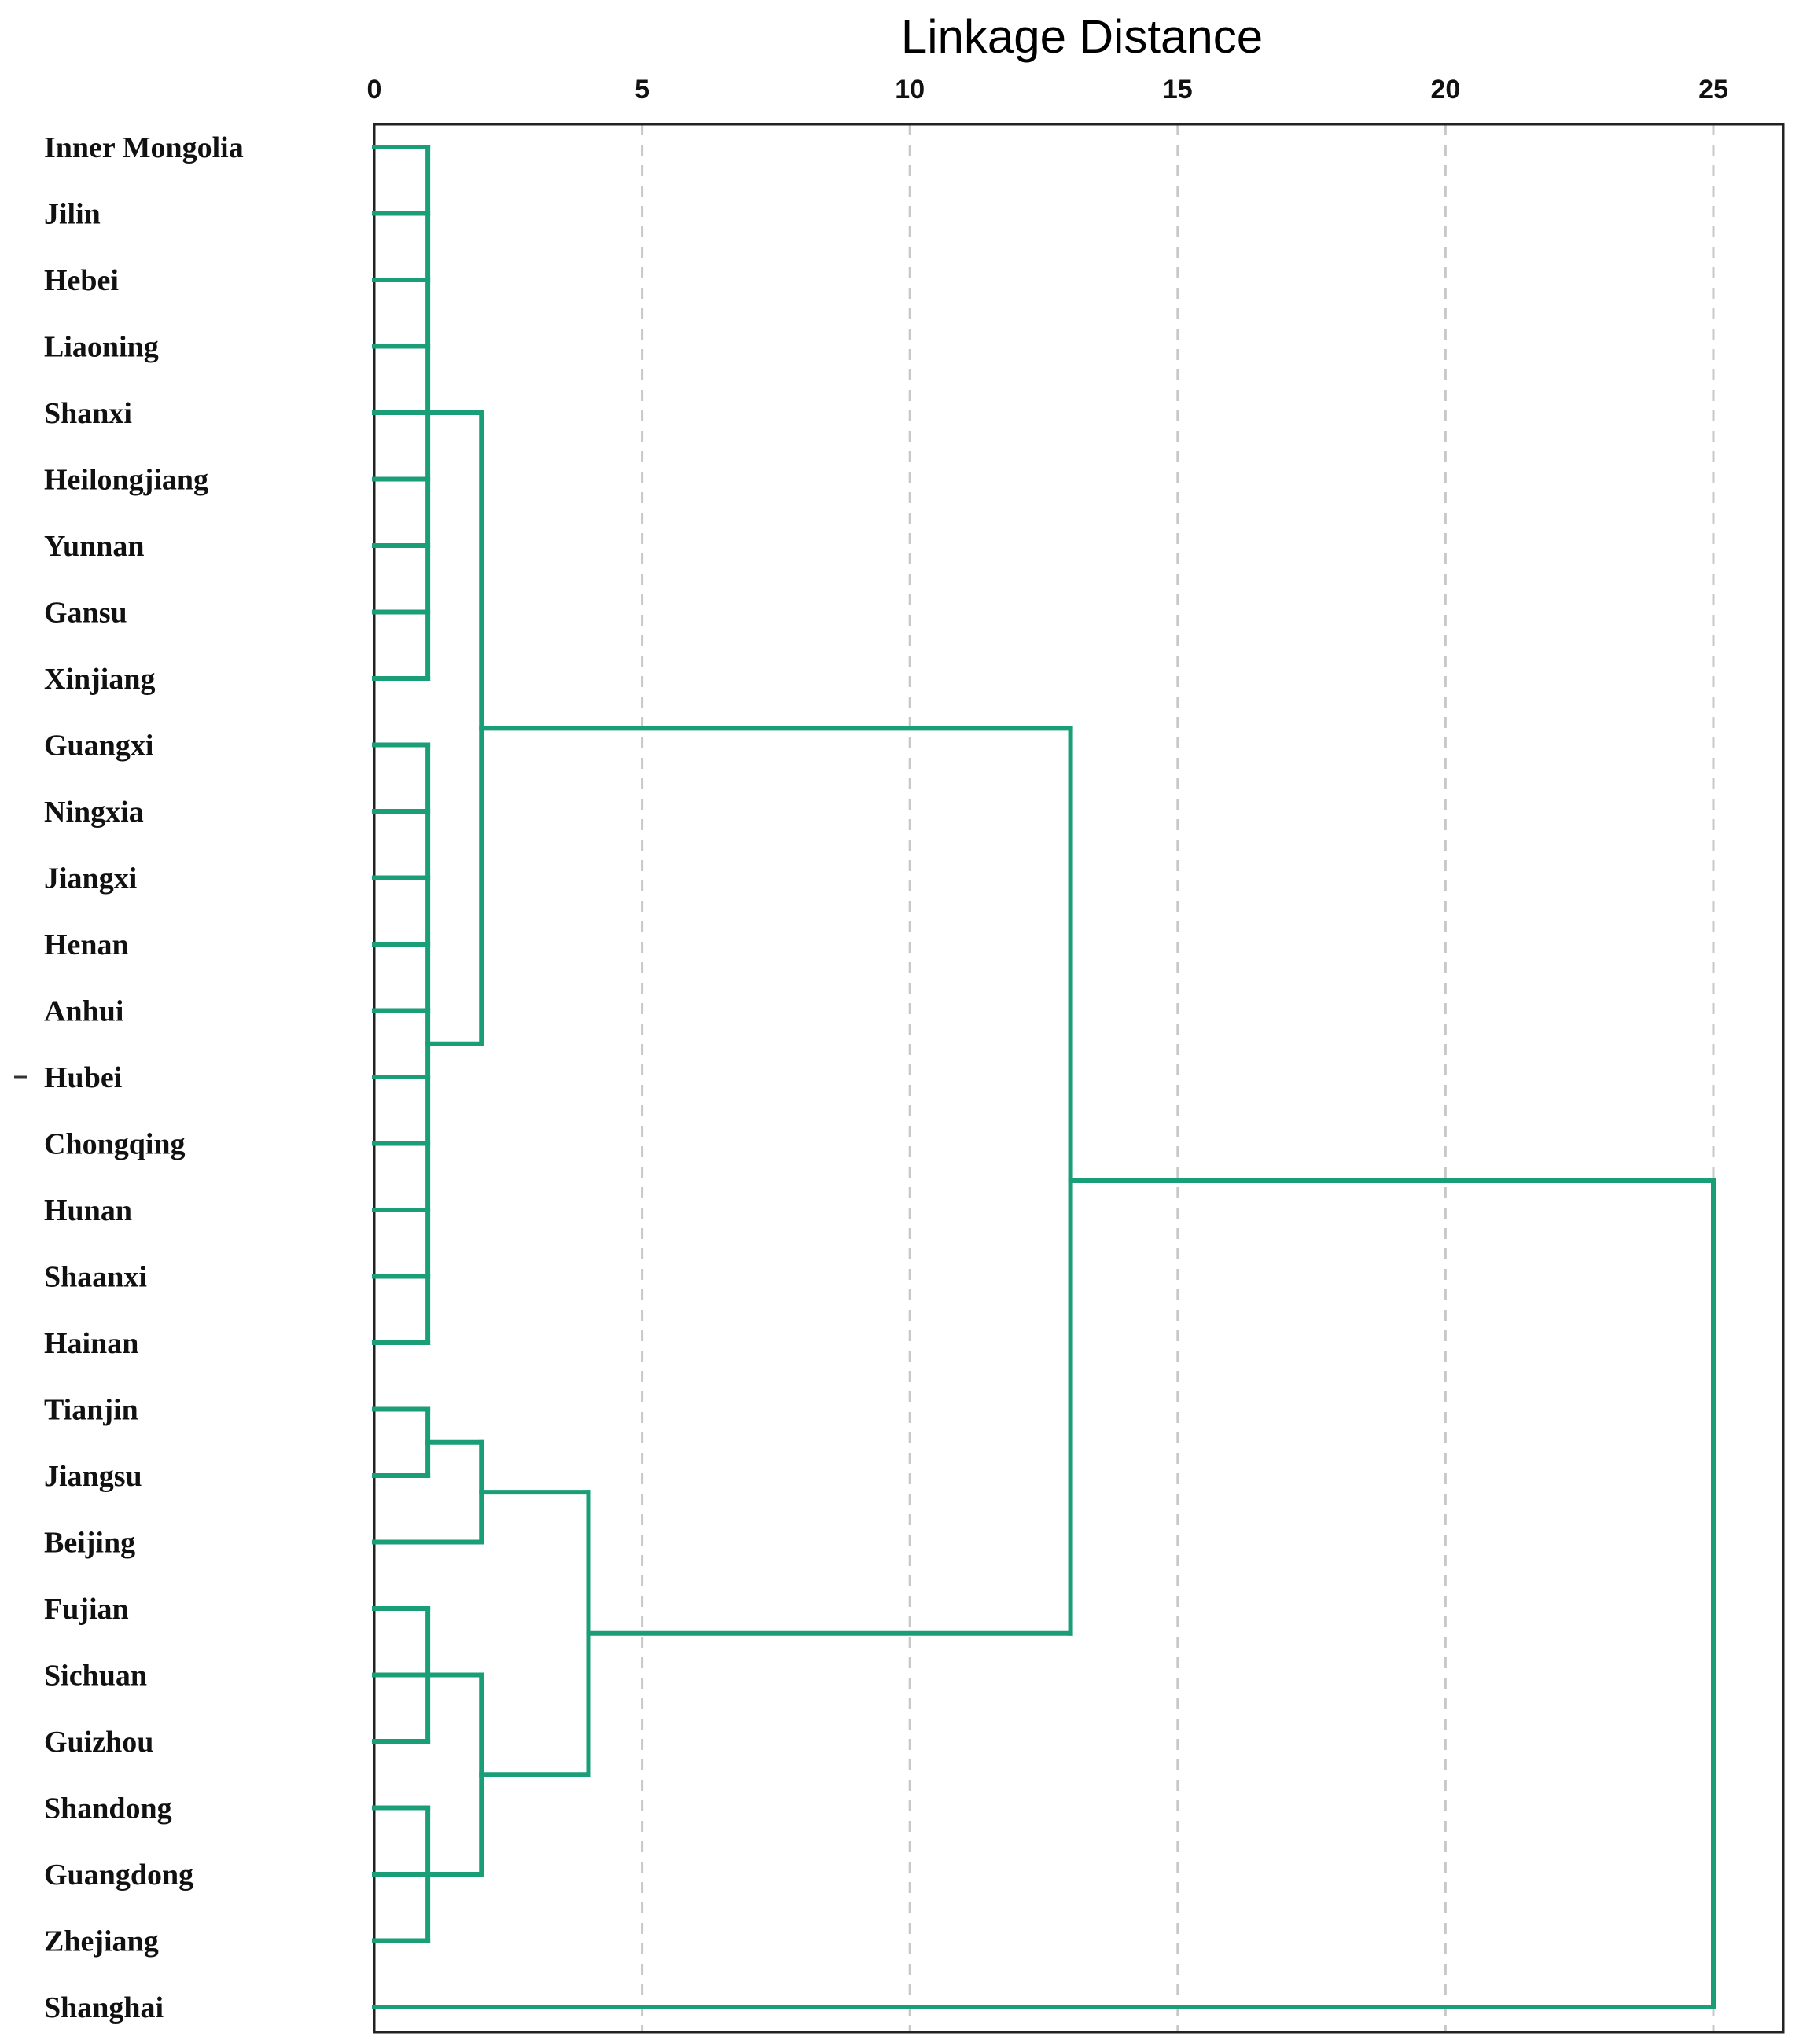  I want to click on leaf-label-guangdong: Guangdong, so click(118, 1875).